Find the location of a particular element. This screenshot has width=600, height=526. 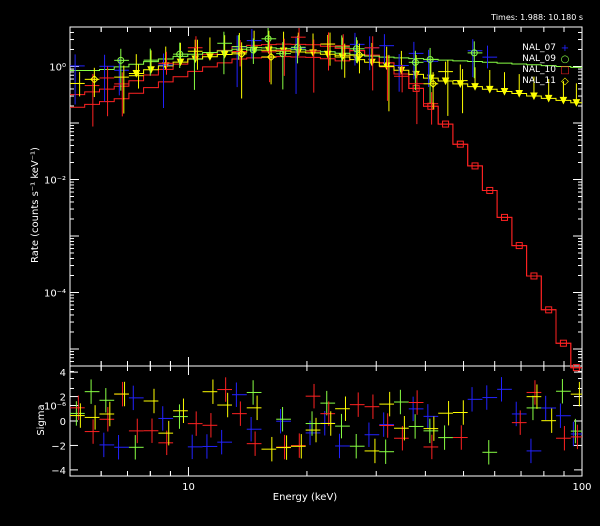

x-axis-label: Energy (keV) is located at coordinates (305, 497).